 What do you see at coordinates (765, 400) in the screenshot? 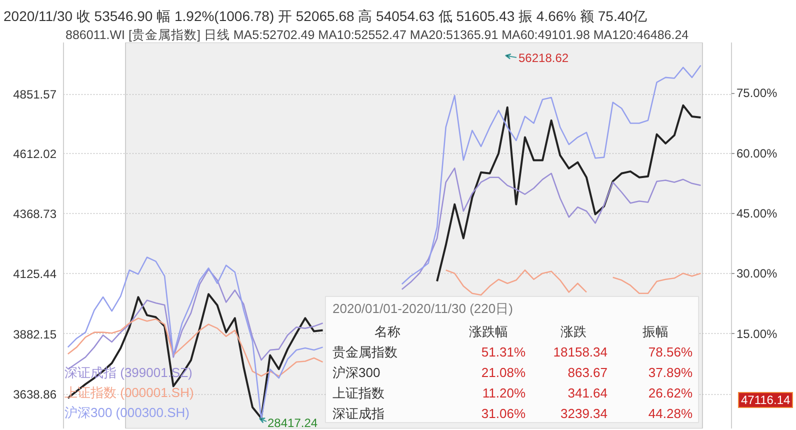
I see `text: 47116.14` at bounding box center [765, 400].